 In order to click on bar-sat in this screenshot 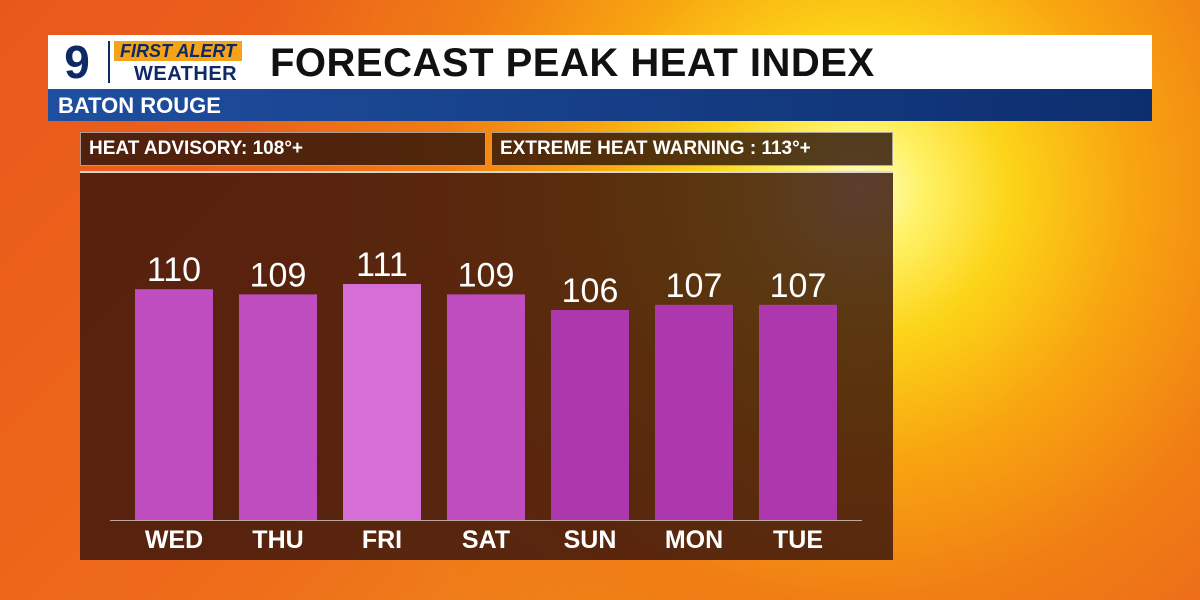, I will do `click(486, 407)`.